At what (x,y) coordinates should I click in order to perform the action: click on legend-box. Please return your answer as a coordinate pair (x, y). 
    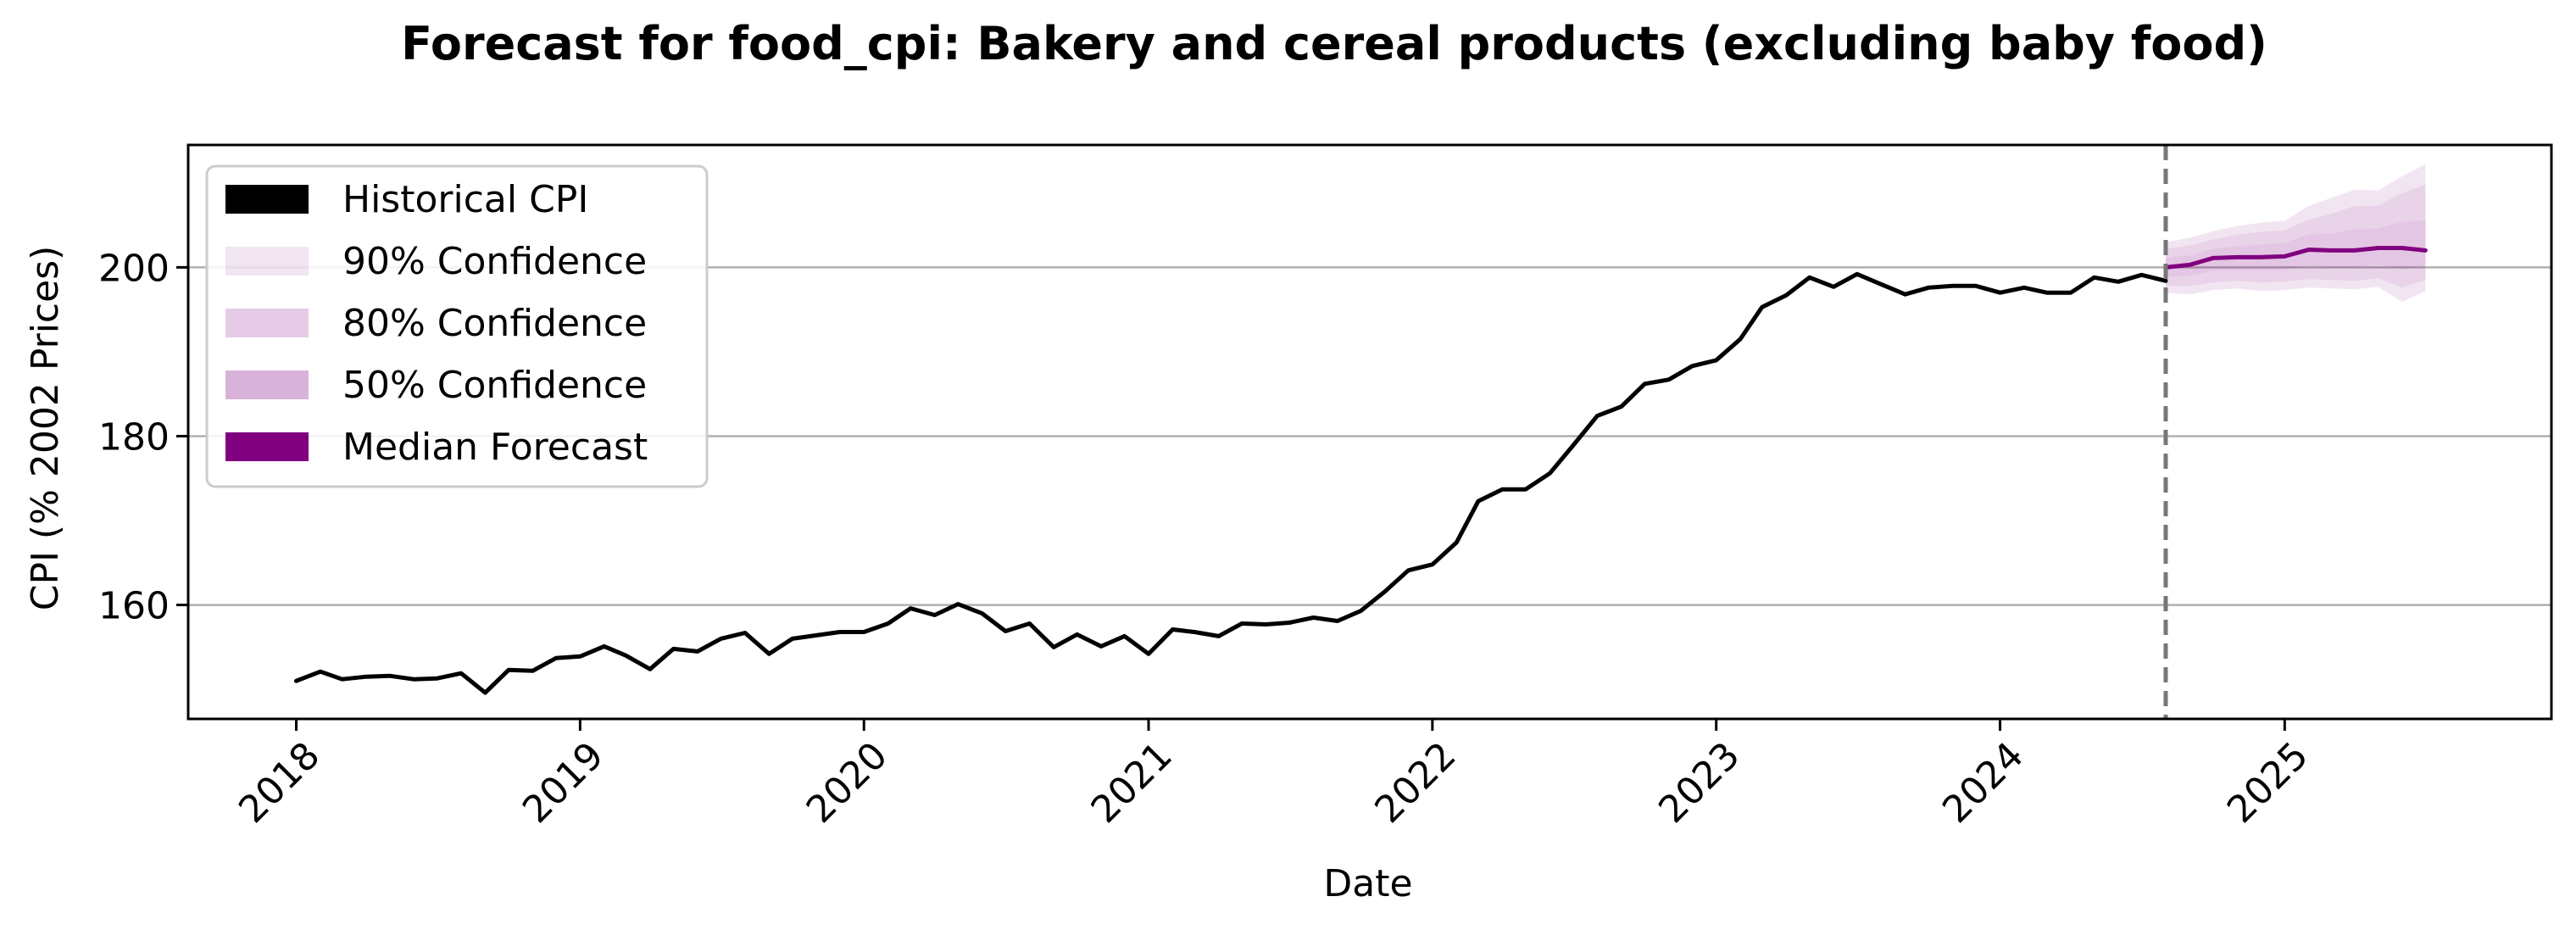
    Looking at the image, I should click on (457, 326).